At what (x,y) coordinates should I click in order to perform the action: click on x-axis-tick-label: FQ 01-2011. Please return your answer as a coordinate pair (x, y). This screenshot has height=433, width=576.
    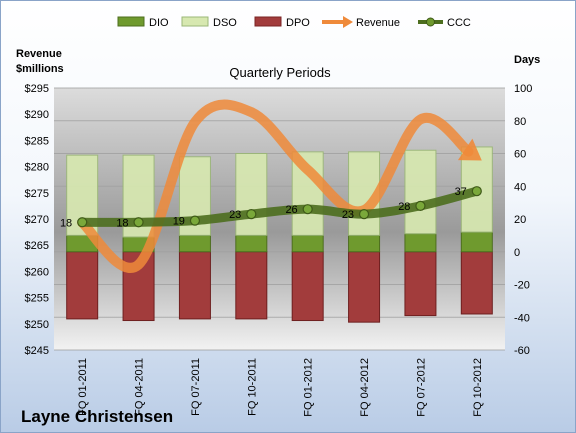
    Looking at the image, I should click on (83, 387).